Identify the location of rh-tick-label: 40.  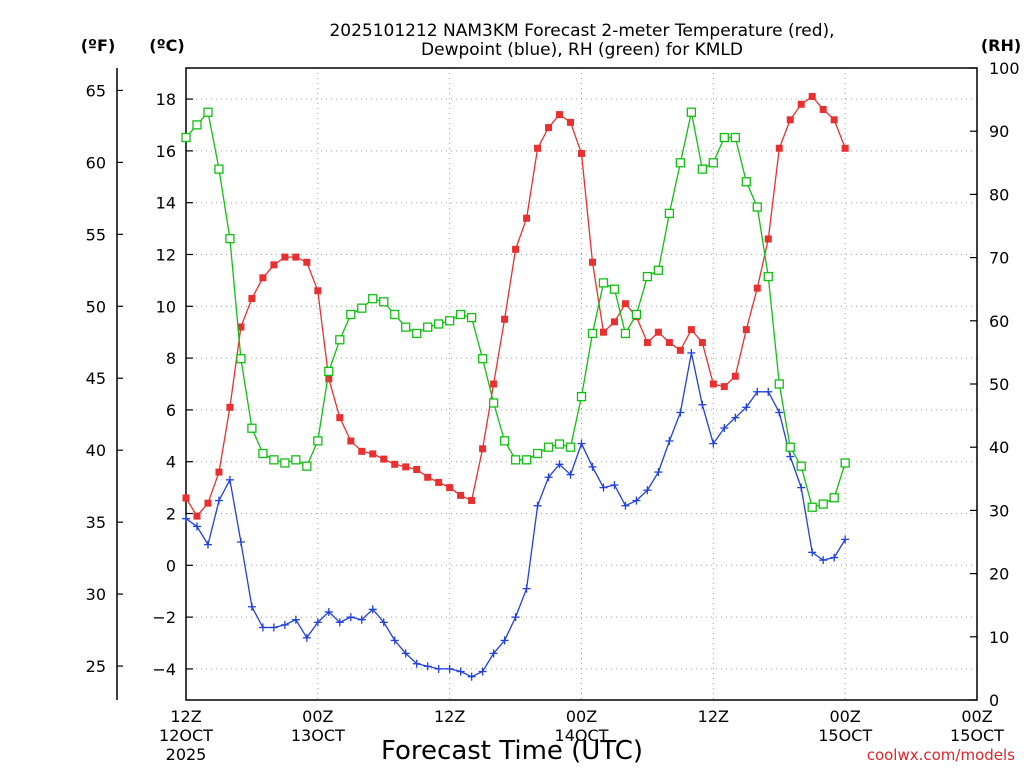
(999, 447).